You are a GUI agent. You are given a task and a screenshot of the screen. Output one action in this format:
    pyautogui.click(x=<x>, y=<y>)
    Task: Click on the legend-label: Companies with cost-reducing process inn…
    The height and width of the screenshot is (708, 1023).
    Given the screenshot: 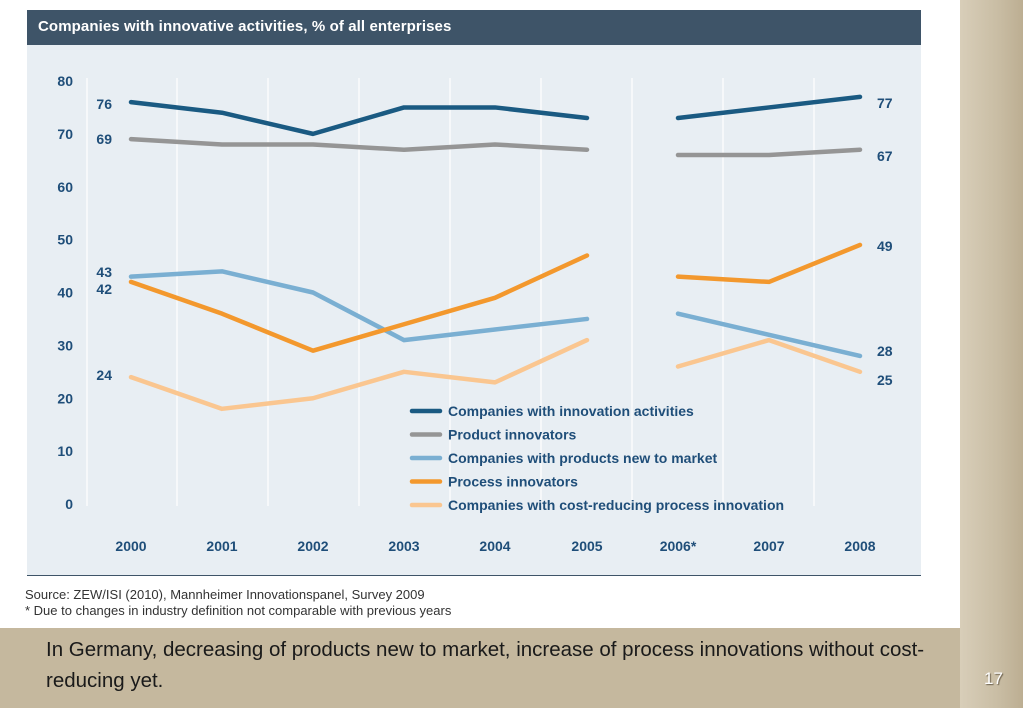 What is the action you would take?
    pyautogui.click(x=616, y=505)
    